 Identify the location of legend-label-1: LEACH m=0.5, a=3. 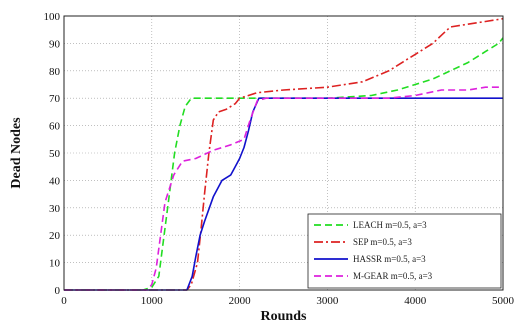
(390, 225).